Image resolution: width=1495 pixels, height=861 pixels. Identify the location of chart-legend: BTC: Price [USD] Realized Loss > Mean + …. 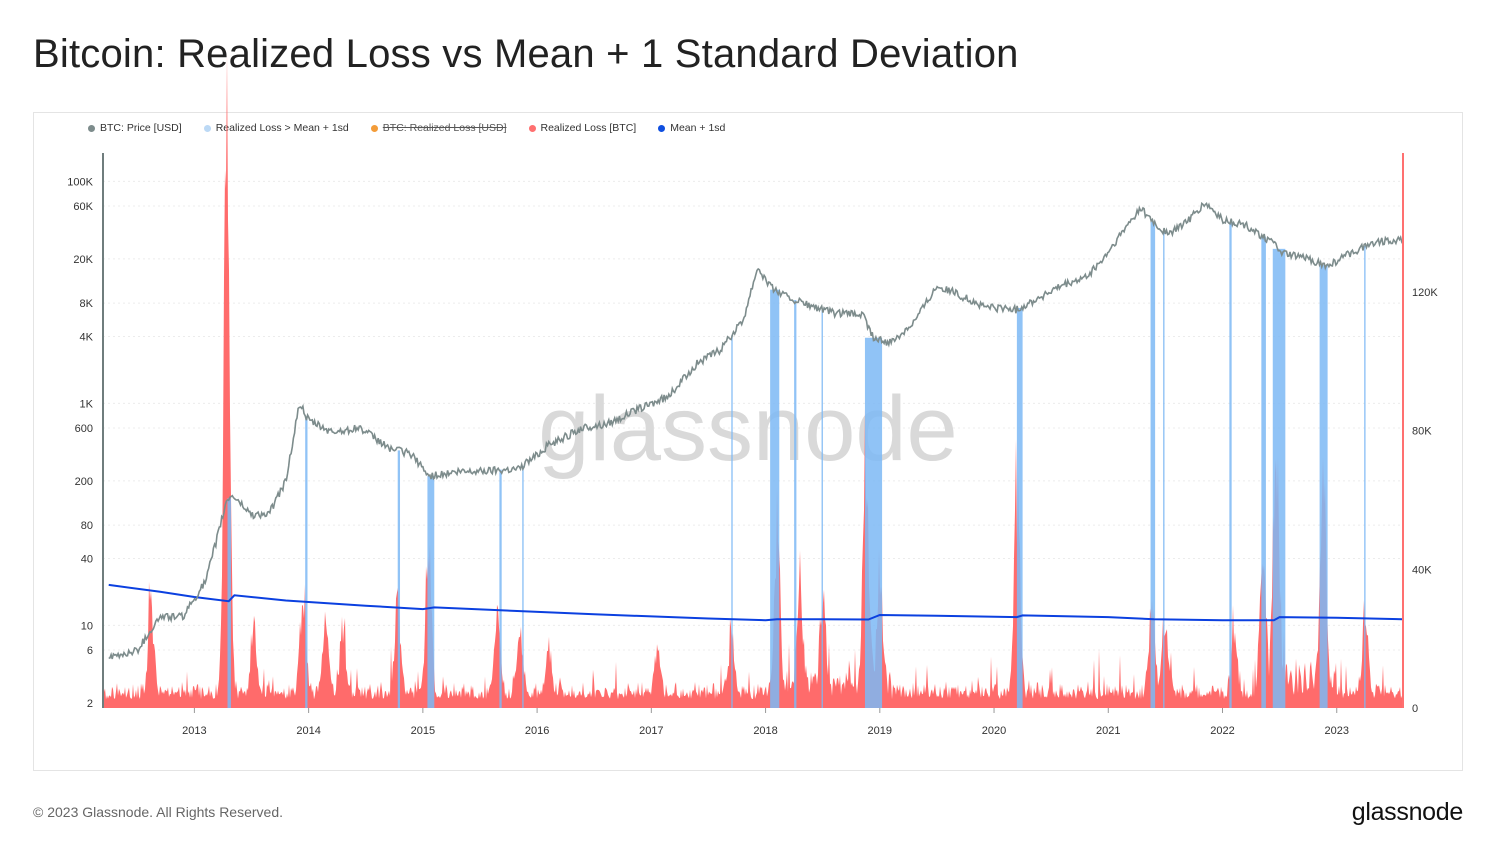
(406, 128).